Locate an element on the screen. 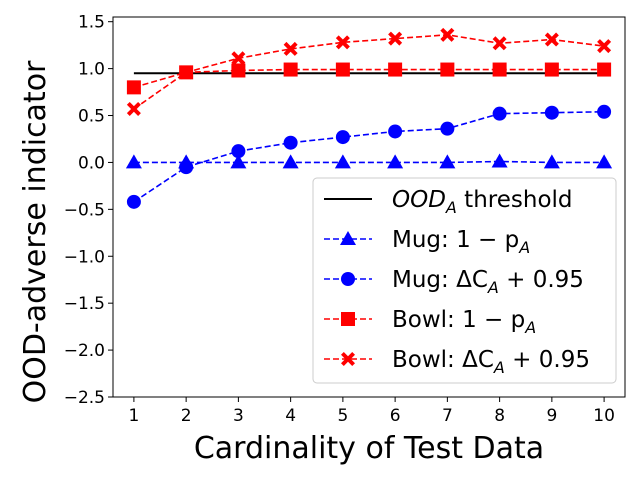 This screenshot has width=640, height=484. legend-label-main: Bowl: ΔC is located at coordinates (443, 360).